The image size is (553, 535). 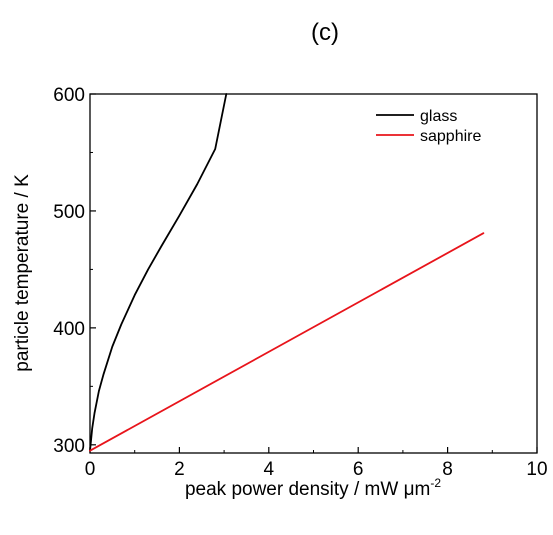 What do you see at coordinates (69, 95) in the screenshot?
I see `y-tick-label: 600` at bounding box center [69, 95].